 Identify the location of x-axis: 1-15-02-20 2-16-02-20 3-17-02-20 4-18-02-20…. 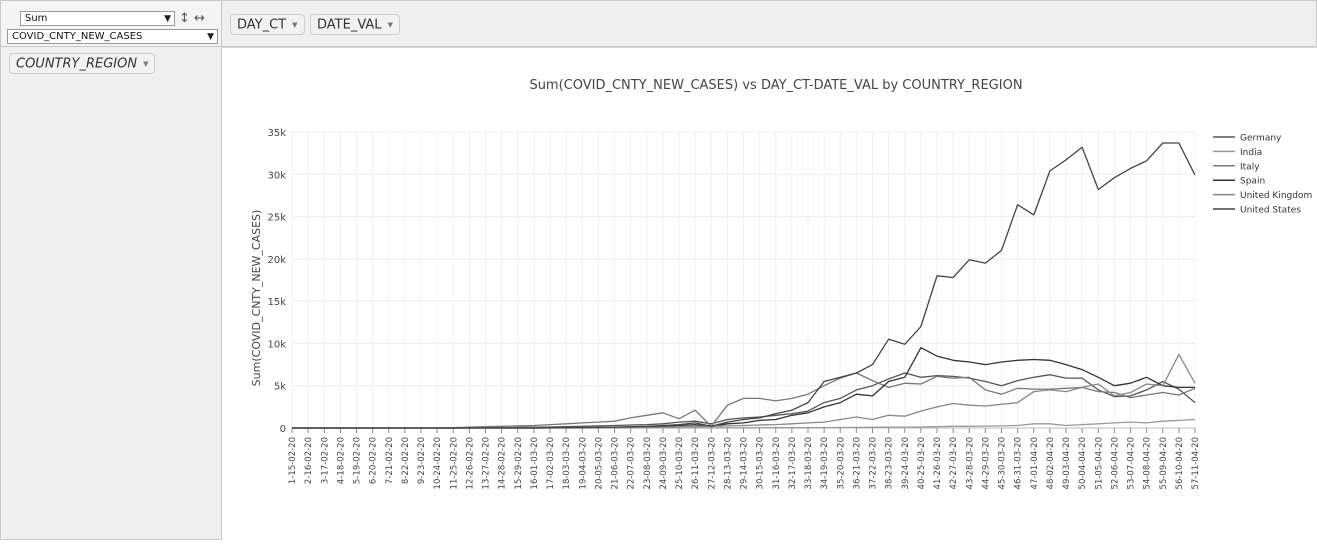
(744, 458).